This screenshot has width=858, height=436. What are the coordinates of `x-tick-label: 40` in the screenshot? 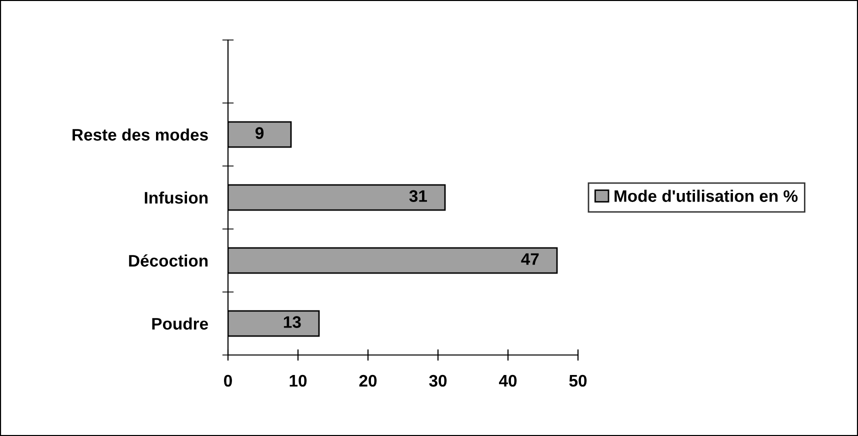 It's located at (507, 380).